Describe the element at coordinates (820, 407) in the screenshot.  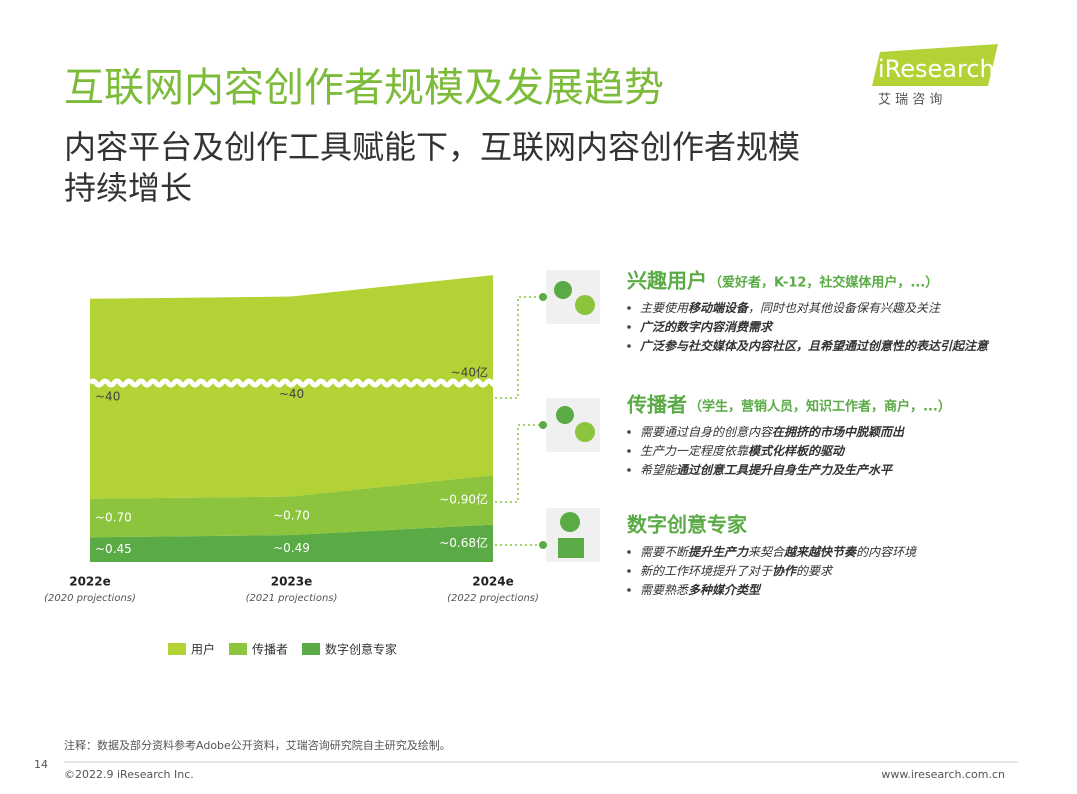
I see `profile-subtitle: （学生，营销人员，知识工作者，商户，...）` at that location.